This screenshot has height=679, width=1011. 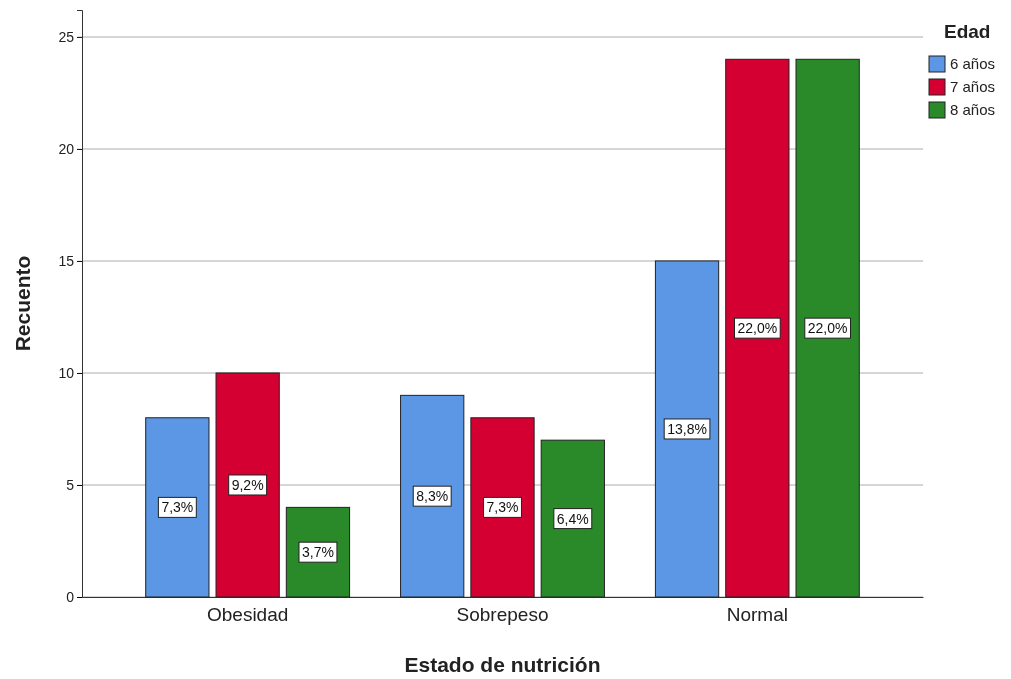 I want to click on y-tick-label: 20, so click(x=66, y=148).